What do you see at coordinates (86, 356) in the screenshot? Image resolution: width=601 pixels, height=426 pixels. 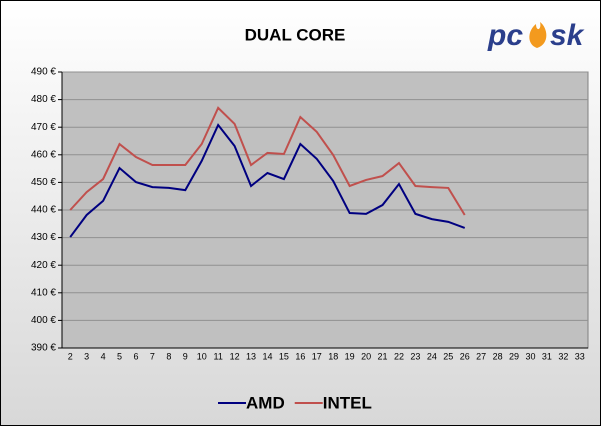 I see `x-tick-label: 3` at bounding box center [86, 356].